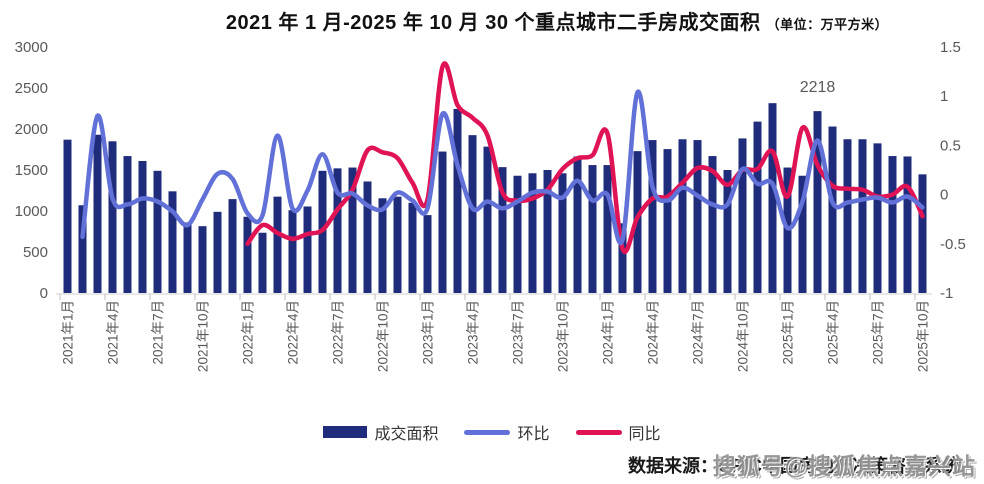 The image size is (984, 484). Describe the element at coordinates (877, 218) in the screenshot. I see `bar-2025年7月` at that location.